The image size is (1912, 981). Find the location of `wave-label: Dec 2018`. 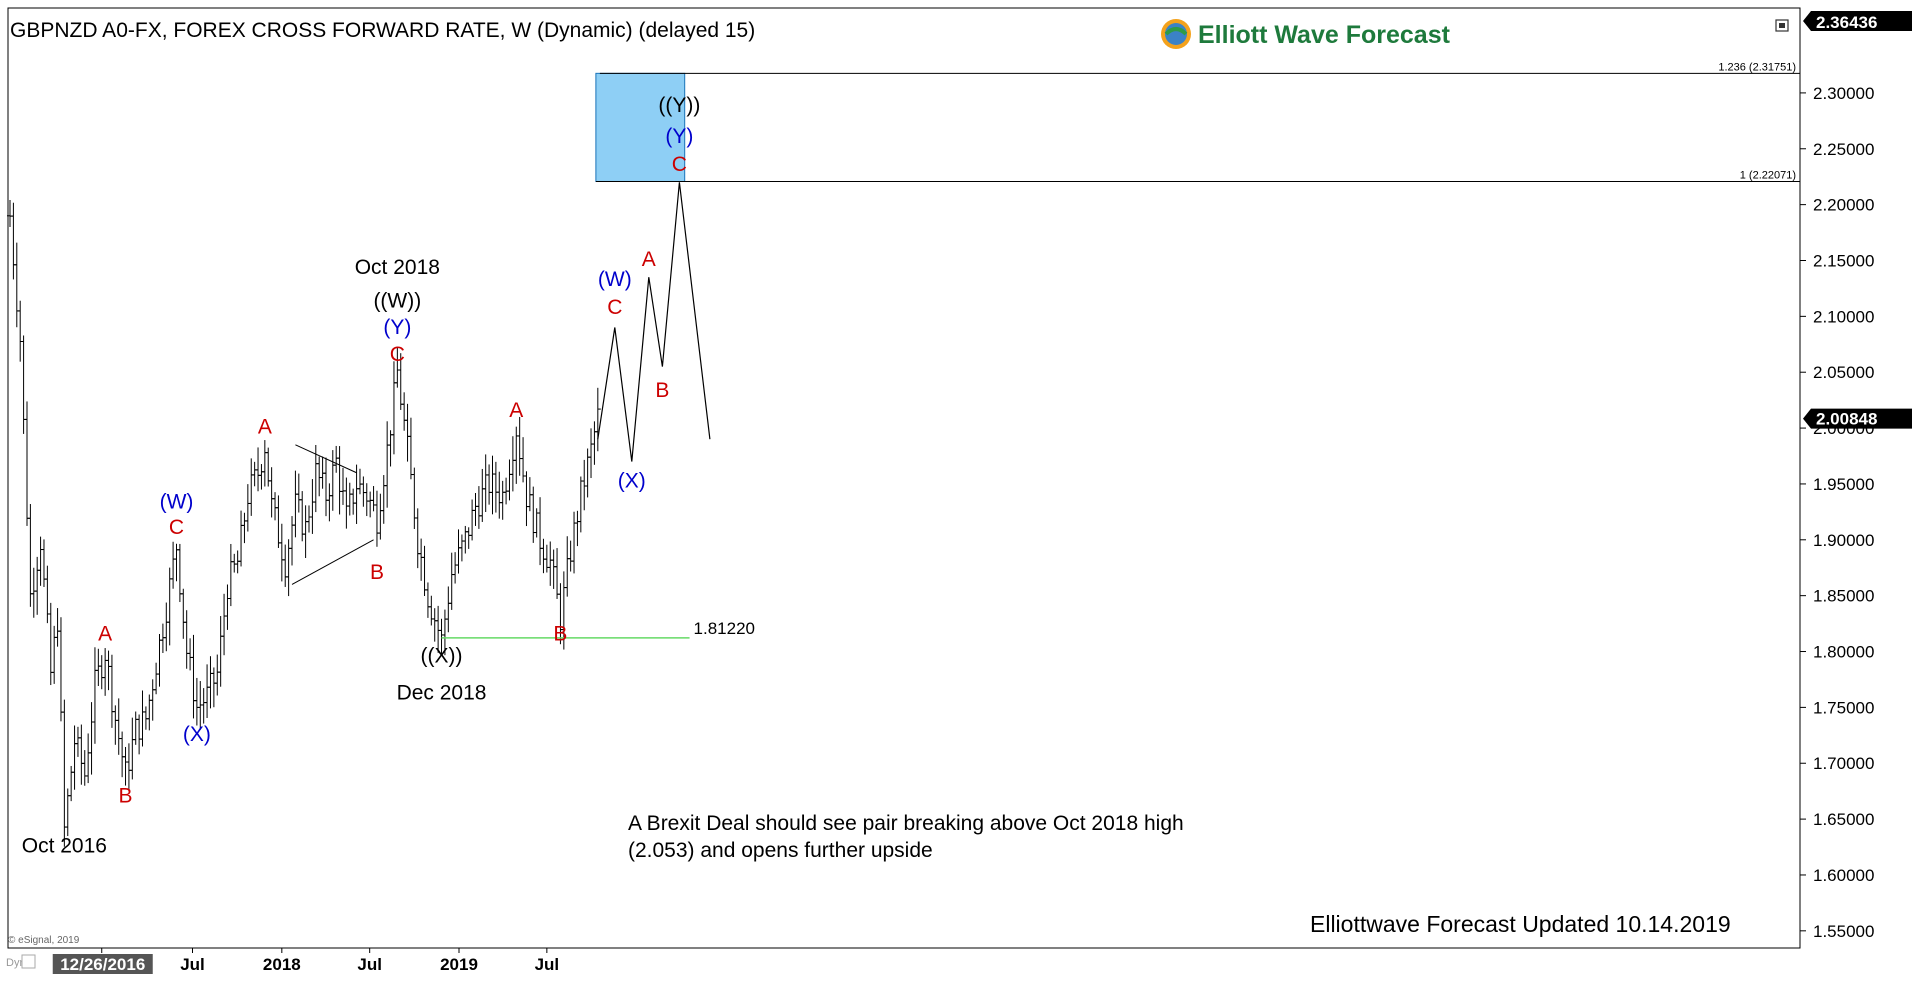

wave-label: Dec 2018 is located at coordinates (442, 693).